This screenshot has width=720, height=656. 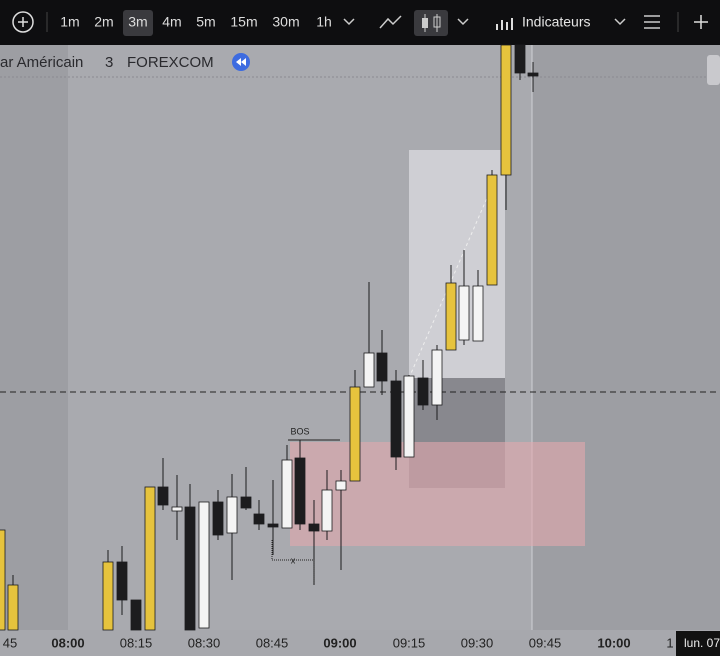 What do you see at coordinates (702, 643) in the screenshot?
I see `cursor-date: lun. 07` at bounding box center [702, 643].